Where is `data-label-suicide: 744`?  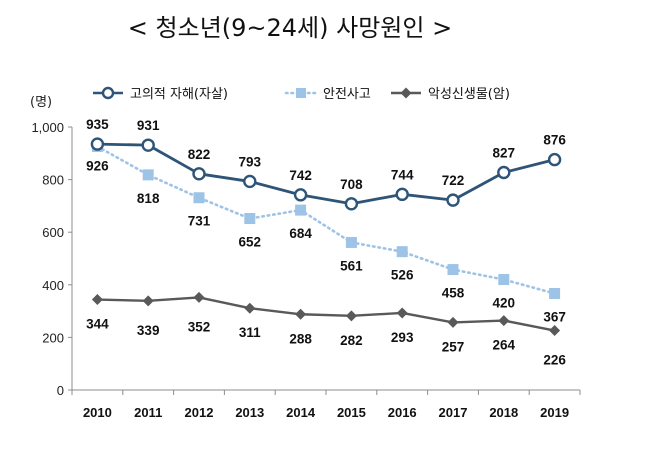 data-label-suicide: 744 is located at coordinates (402, 174).